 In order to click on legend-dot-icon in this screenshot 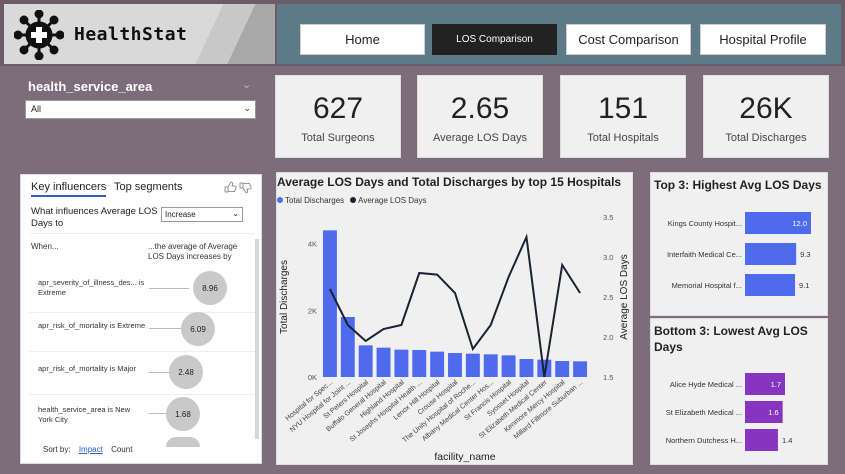, I will do `click(280, 200)`.